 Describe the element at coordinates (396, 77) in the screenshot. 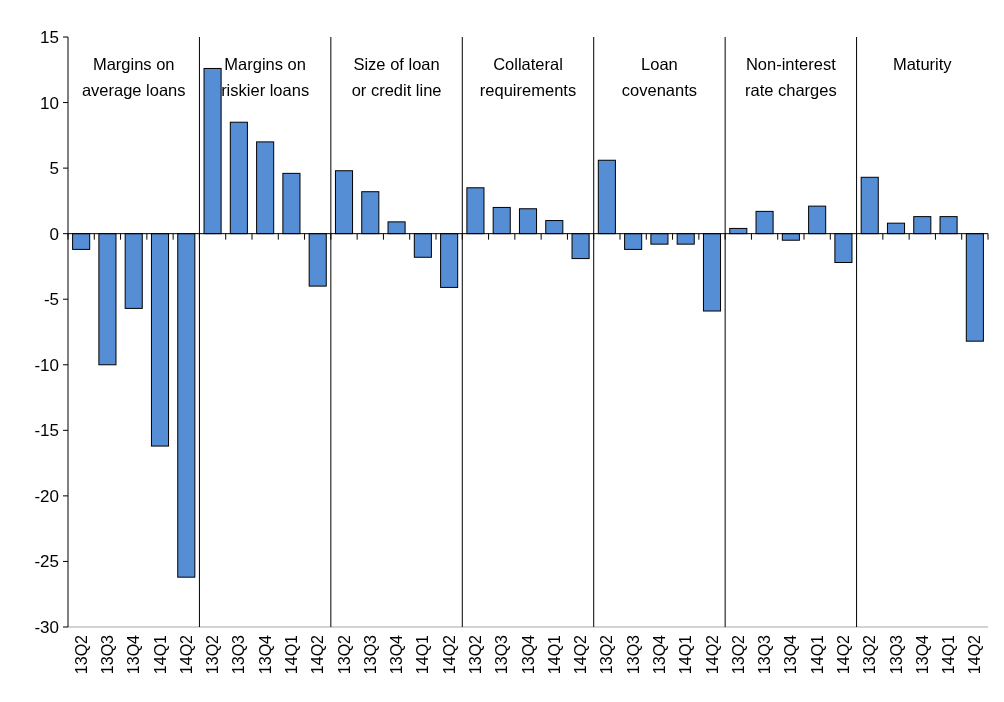

I see `annotation: Size of loan or credit line` at that location.